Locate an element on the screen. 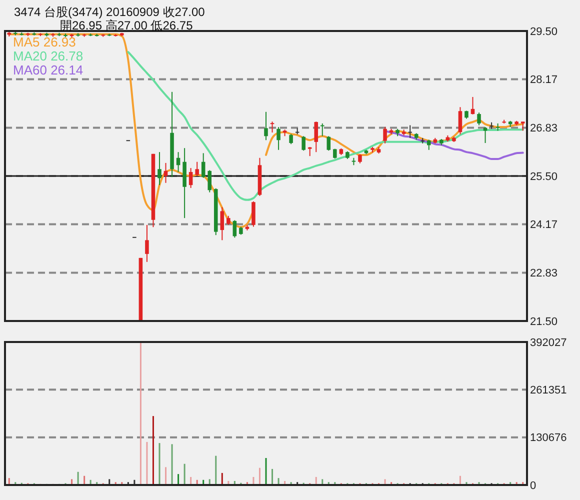 The width and height of the screenshot is (580, 500). text: MA20 26.78 is located at coordinates (48, 56).